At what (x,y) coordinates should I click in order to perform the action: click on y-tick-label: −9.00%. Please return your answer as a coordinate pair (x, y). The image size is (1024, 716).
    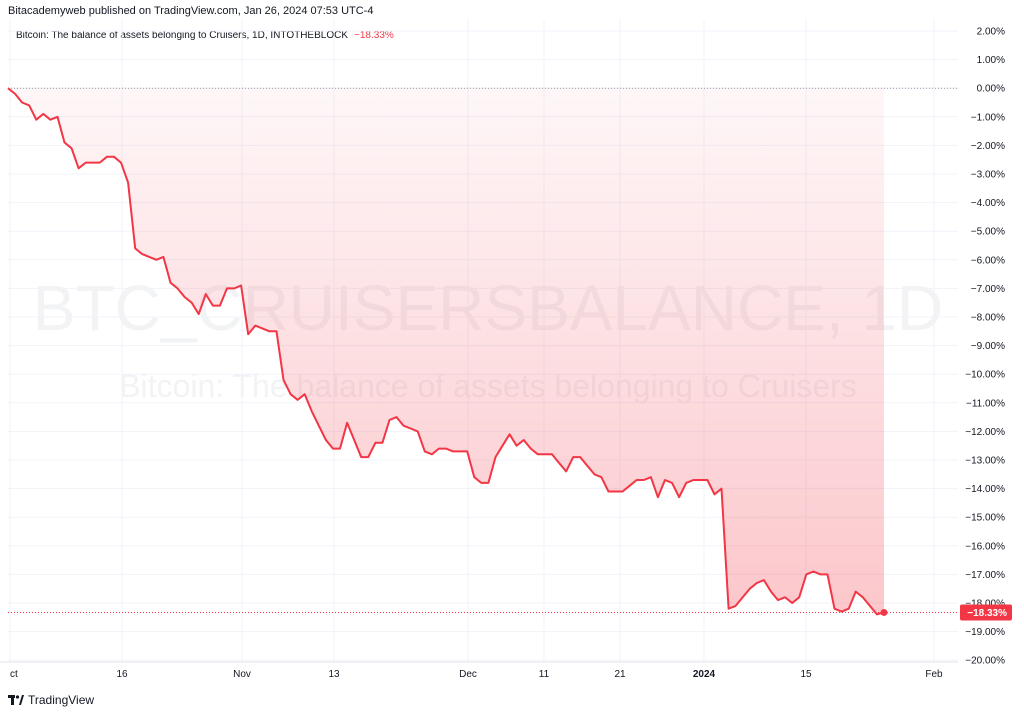
    Looking at the image, I should click on (988, 346).